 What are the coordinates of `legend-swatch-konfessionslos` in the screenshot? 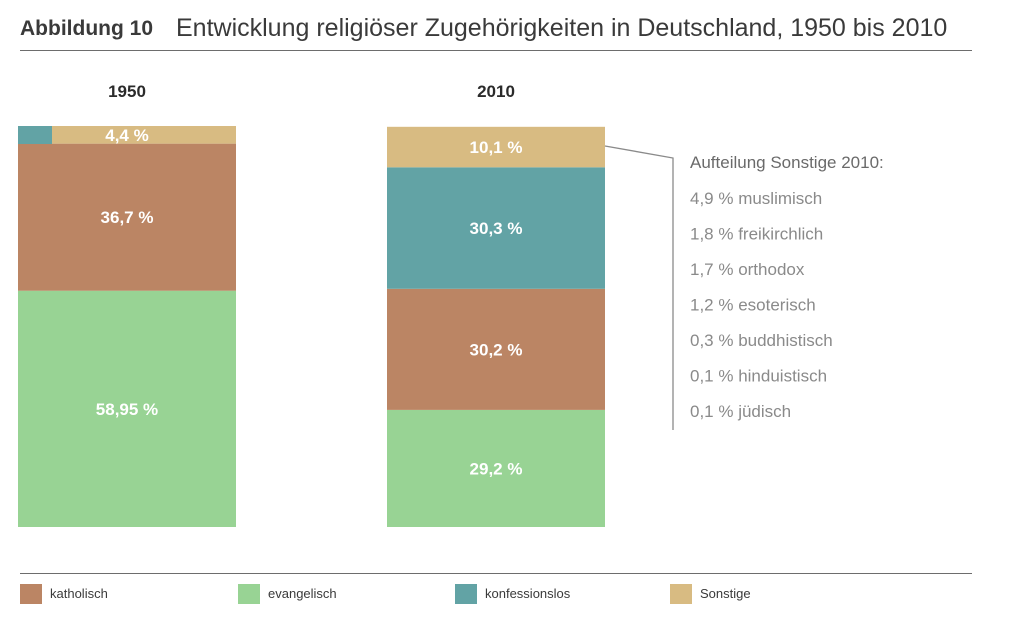 It's located at (466, 594).